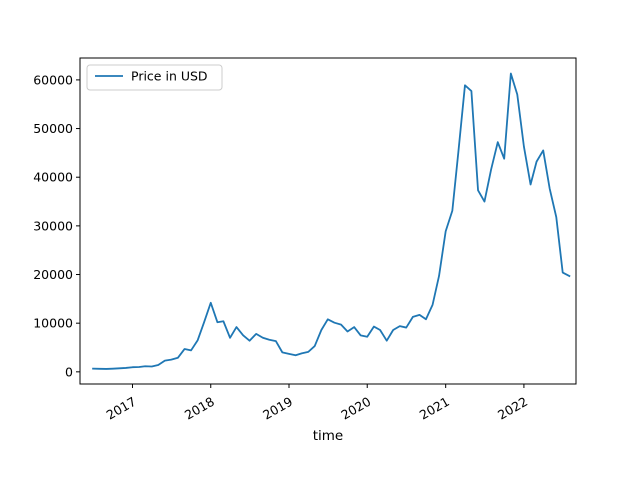 This screenshot has width=640, height=480. I want to click on x-axis-label: time, so click(328, 436).